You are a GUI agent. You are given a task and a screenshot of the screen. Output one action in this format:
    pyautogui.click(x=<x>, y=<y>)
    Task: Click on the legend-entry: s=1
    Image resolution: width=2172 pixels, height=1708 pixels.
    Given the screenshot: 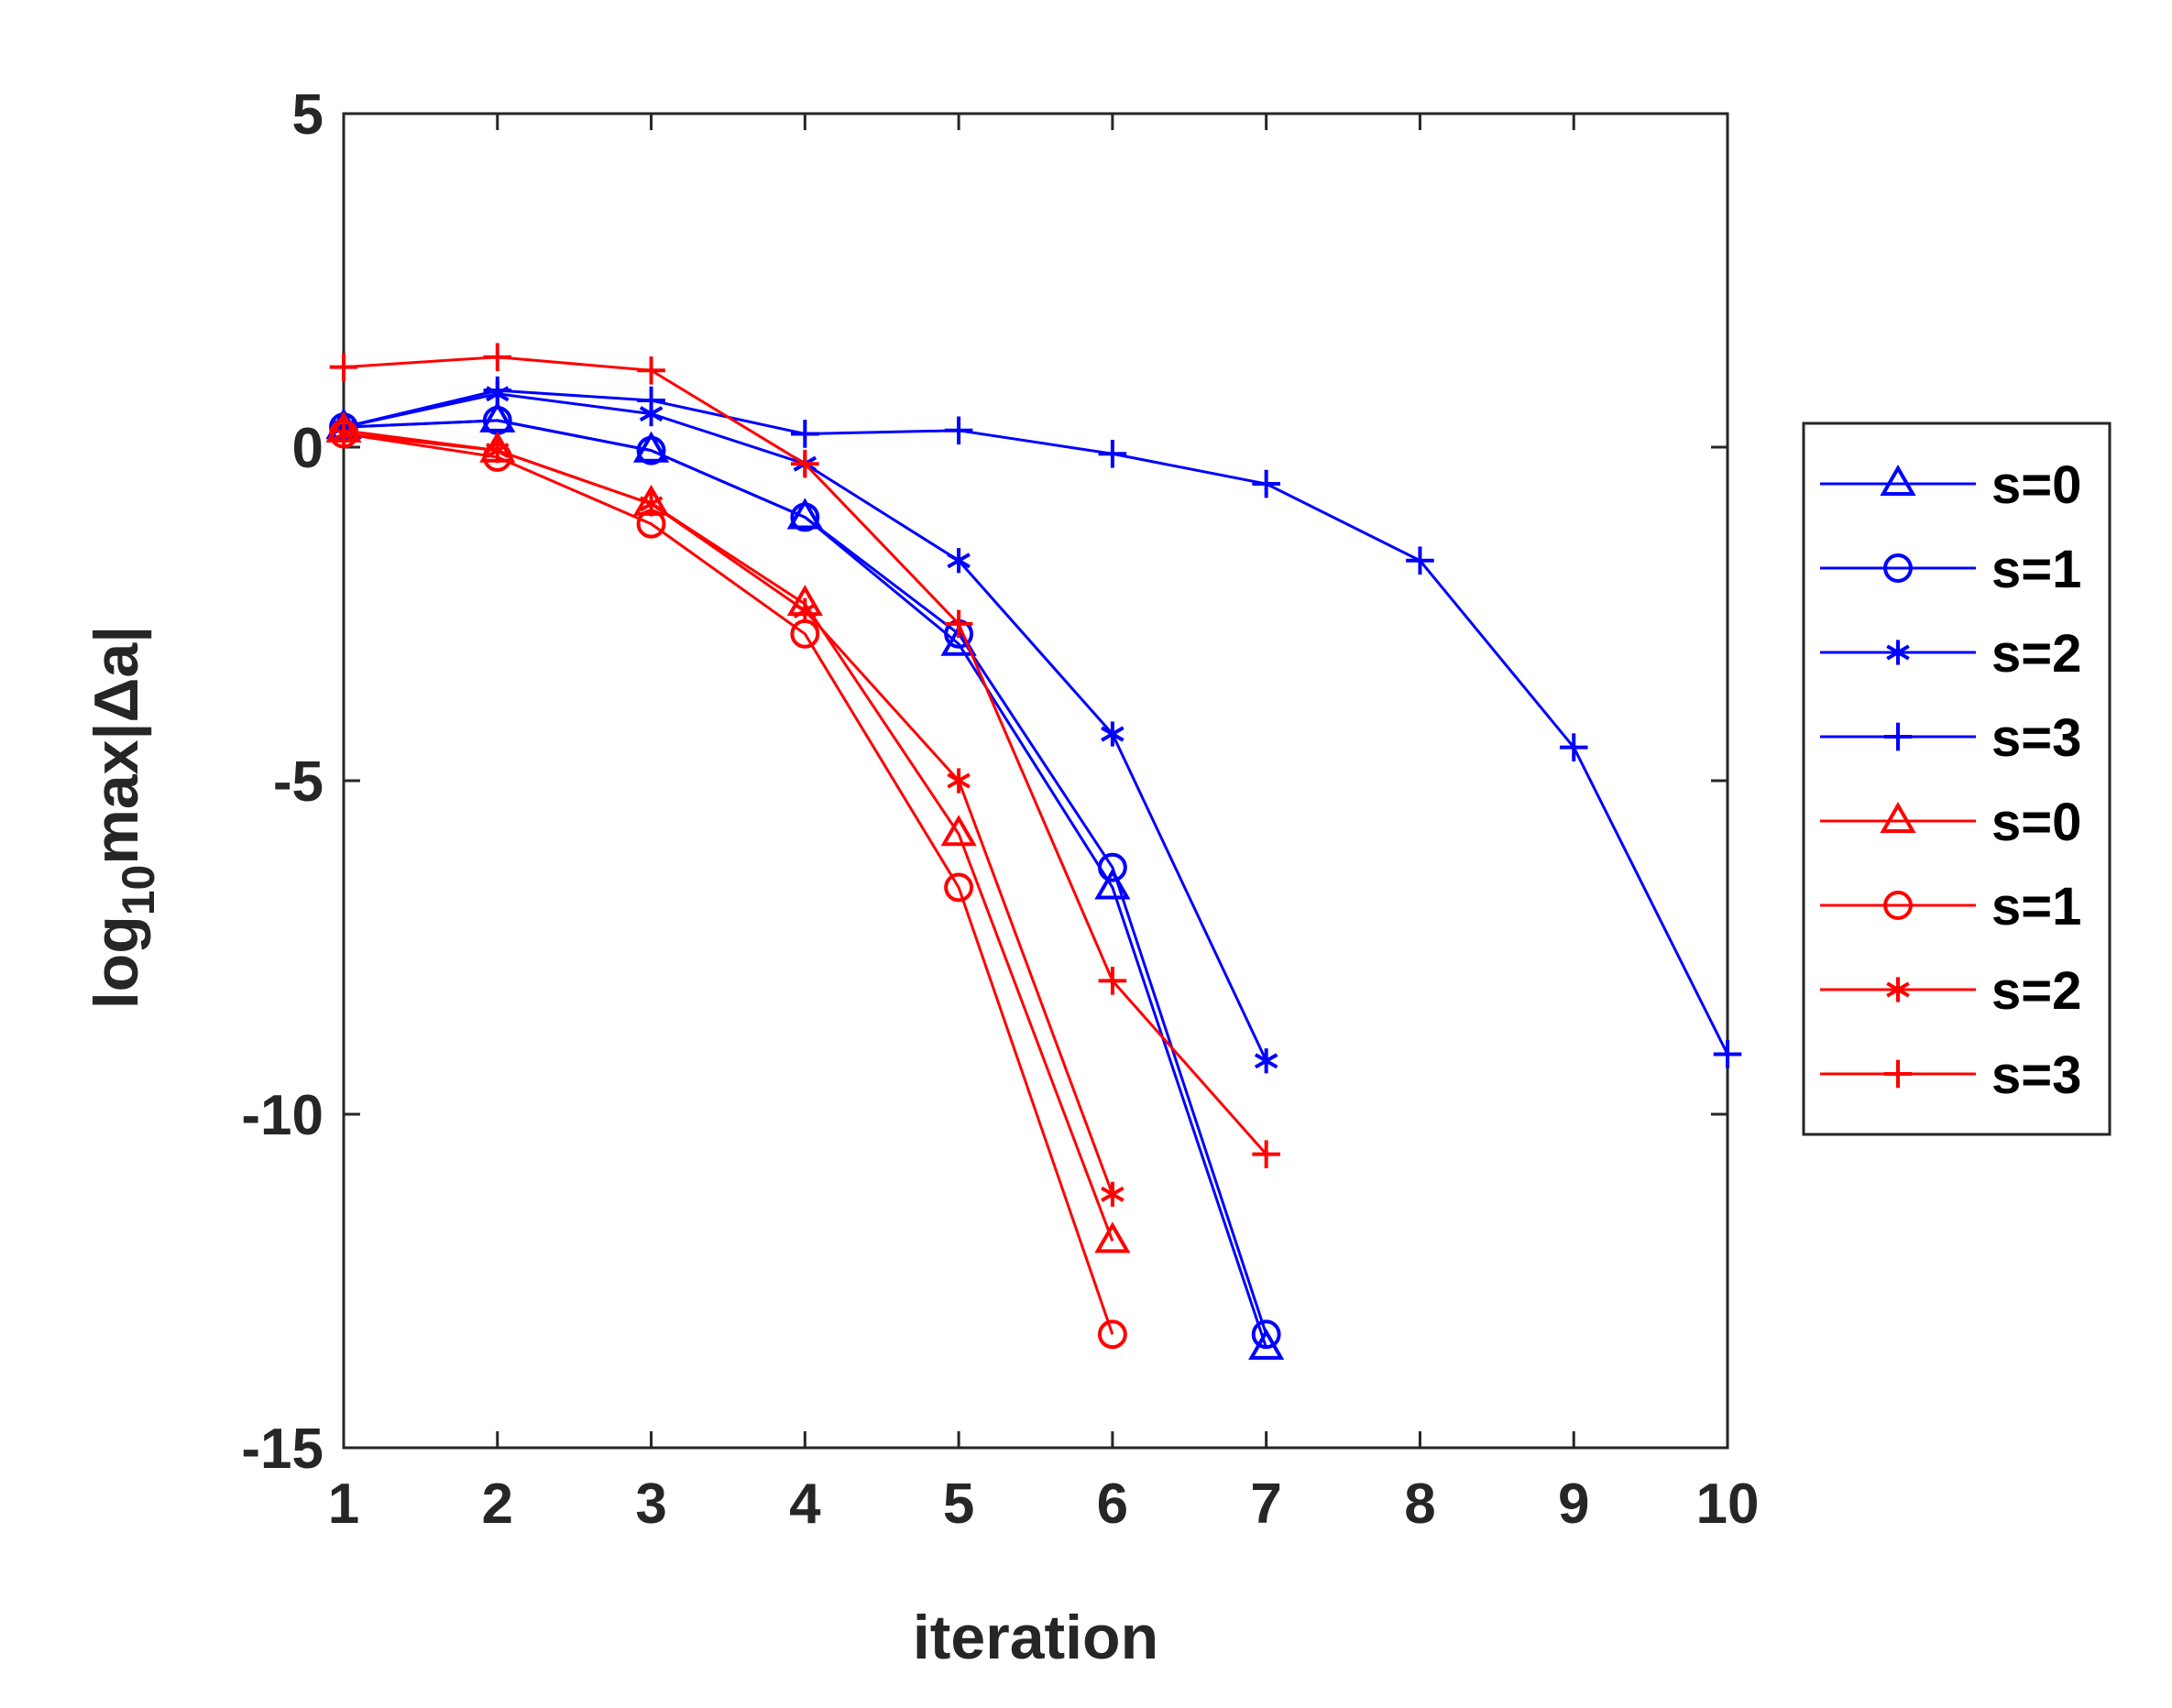 What is the action you would take?
    pyautogui.click(x=1950, y=906)
    